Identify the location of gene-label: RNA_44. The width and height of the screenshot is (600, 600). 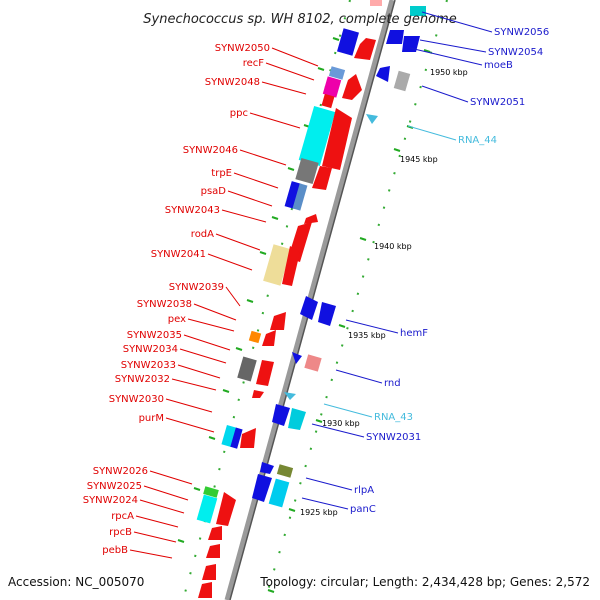
(477, 140).